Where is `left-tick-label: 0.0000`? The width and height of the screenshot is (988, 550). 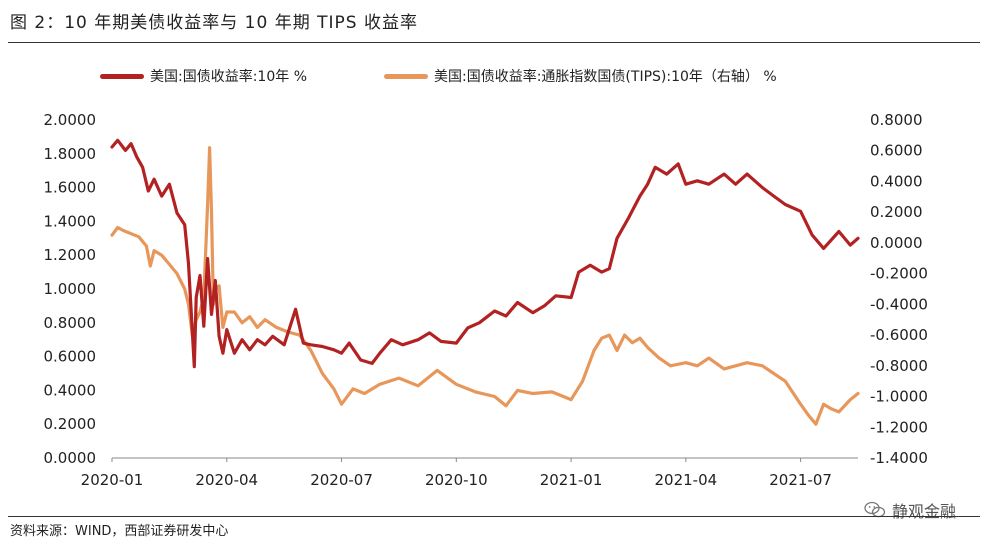 left-tick-label: 0.0000 is located at coordinates (70, 458).